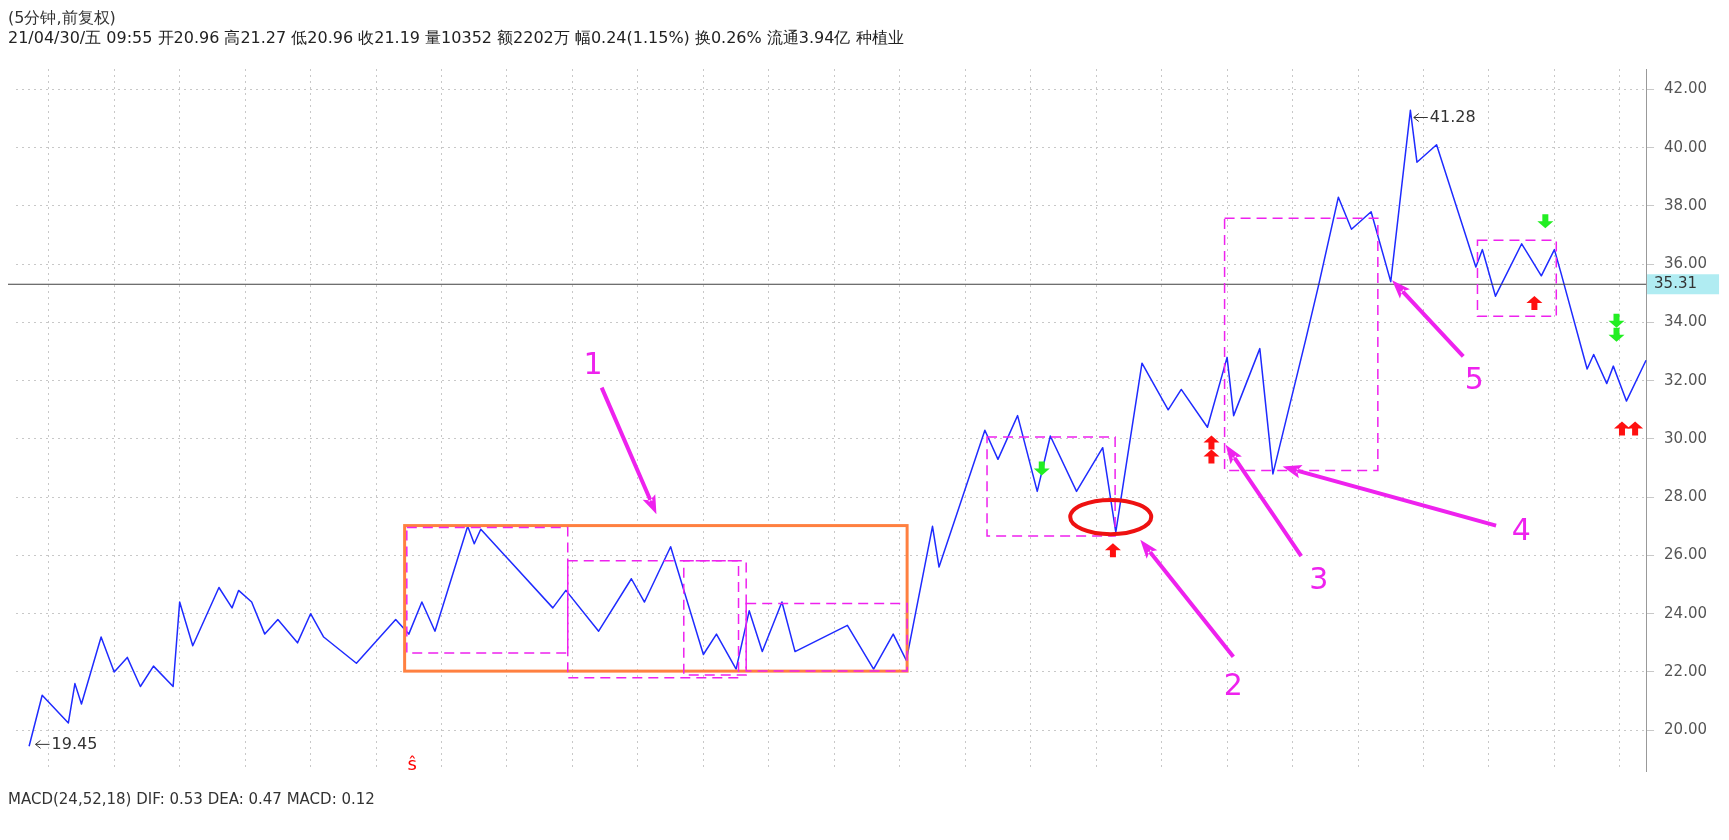 Image resolution: width=1729 pixels, height=840 pixels. I want to click on annotation: 1, so click(593, 363).